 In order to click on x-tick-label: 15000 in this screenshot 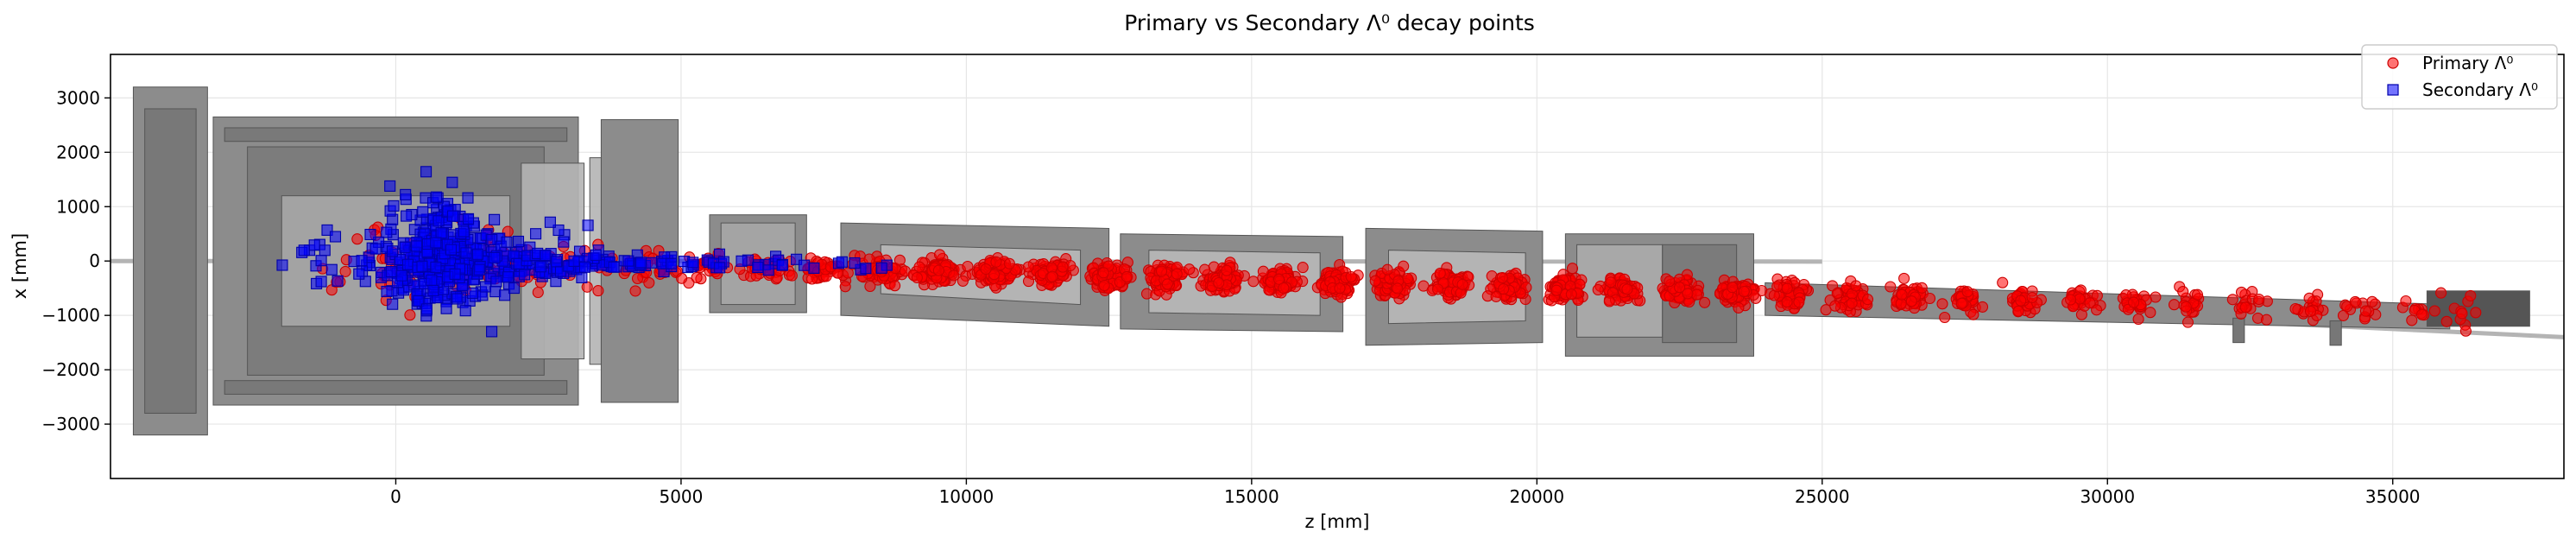, I will do `click(1251, 496)`.